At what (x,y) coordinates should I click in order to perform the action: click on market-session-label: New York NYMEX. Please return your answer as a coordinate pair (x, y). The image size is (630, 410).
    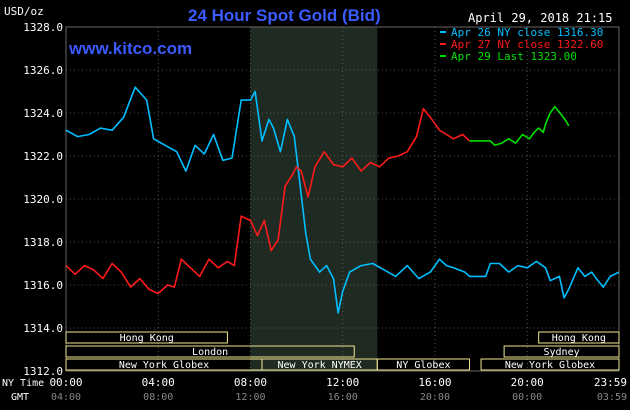
    Looking at the image, I should click on (319, 365).